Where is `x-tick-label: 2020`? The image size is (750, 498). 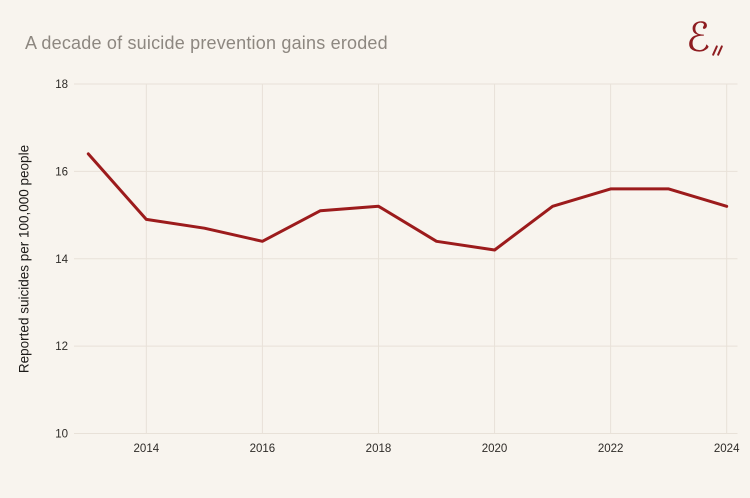
x-tick-label: 2020 is located at coordinates (495, 449).